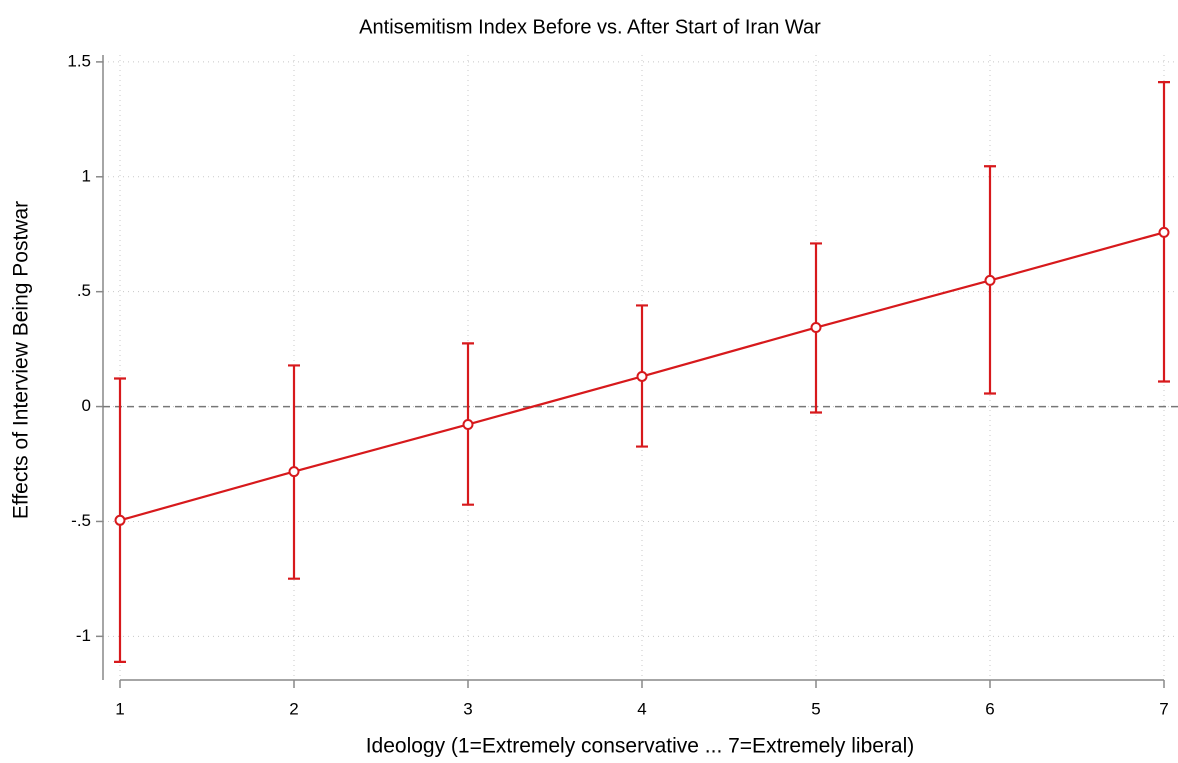  Describe the element at coordinates (21, 360) in the screenshot. I see `y-axis-label: Effects of Interview Being Postwar` at that location.